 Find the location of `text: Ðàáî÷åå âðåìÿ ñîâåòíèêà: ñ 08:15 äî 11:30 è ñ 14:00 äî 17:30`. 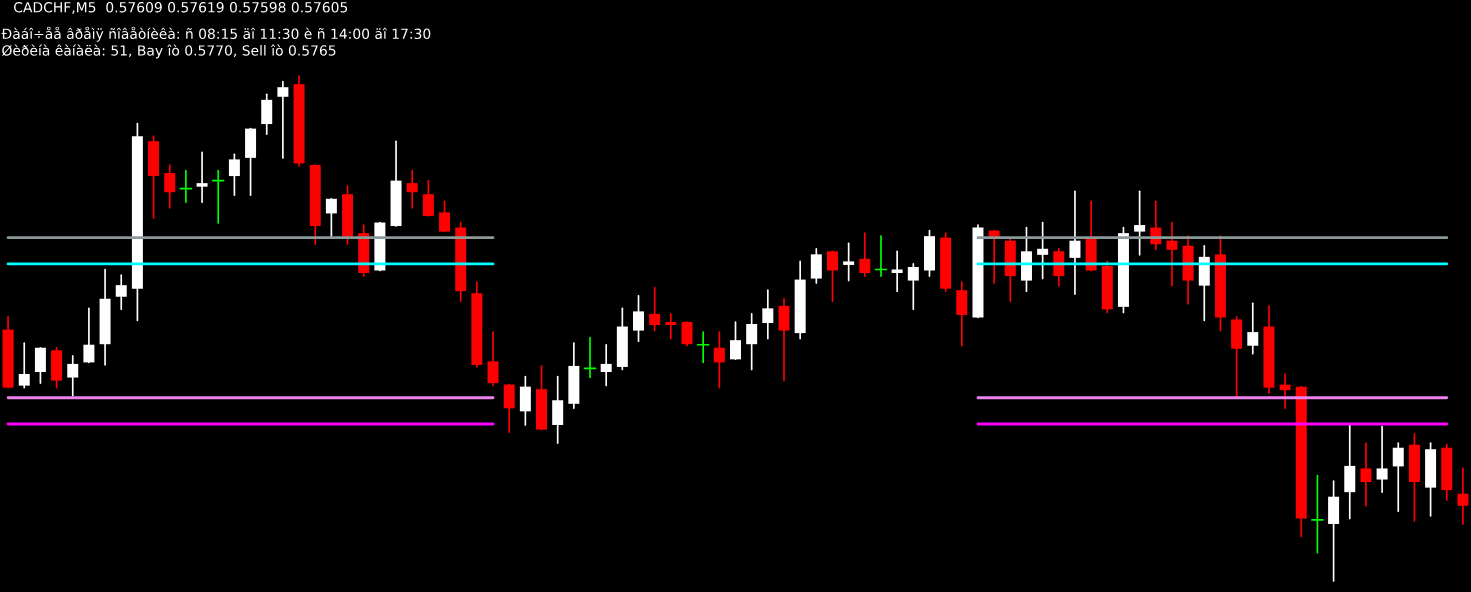

text: Ðàáî÷åå âðåìÿ ñîâåòíèêà: ñ 08:15 äî 11:30 è ñ 14:00 äî 17:30 is located at coordinates (216, 34).